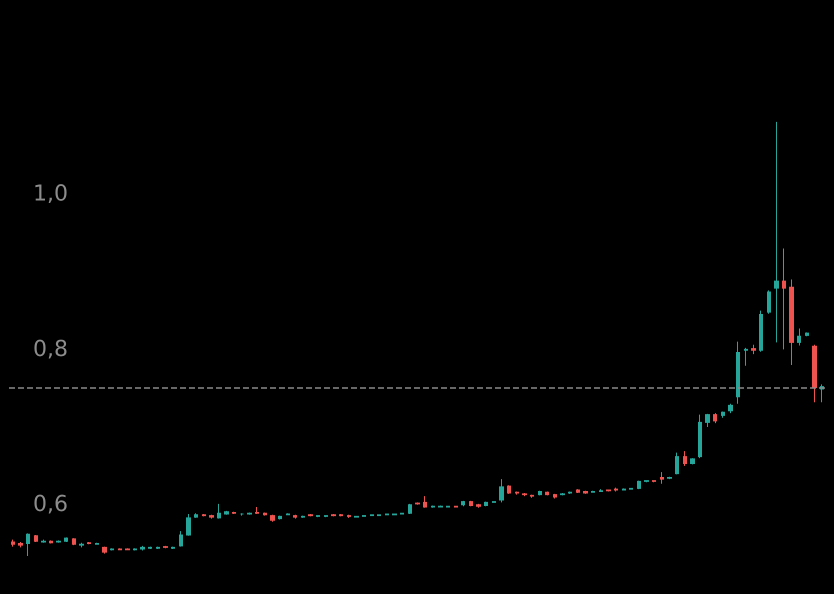 Image resolution: width=834 pixels, height=594 pixels. What do you see at coordinates (50, 194) in the screenshot?
I see `y-tick-label: 1,0` at bounding box center [50, 194].